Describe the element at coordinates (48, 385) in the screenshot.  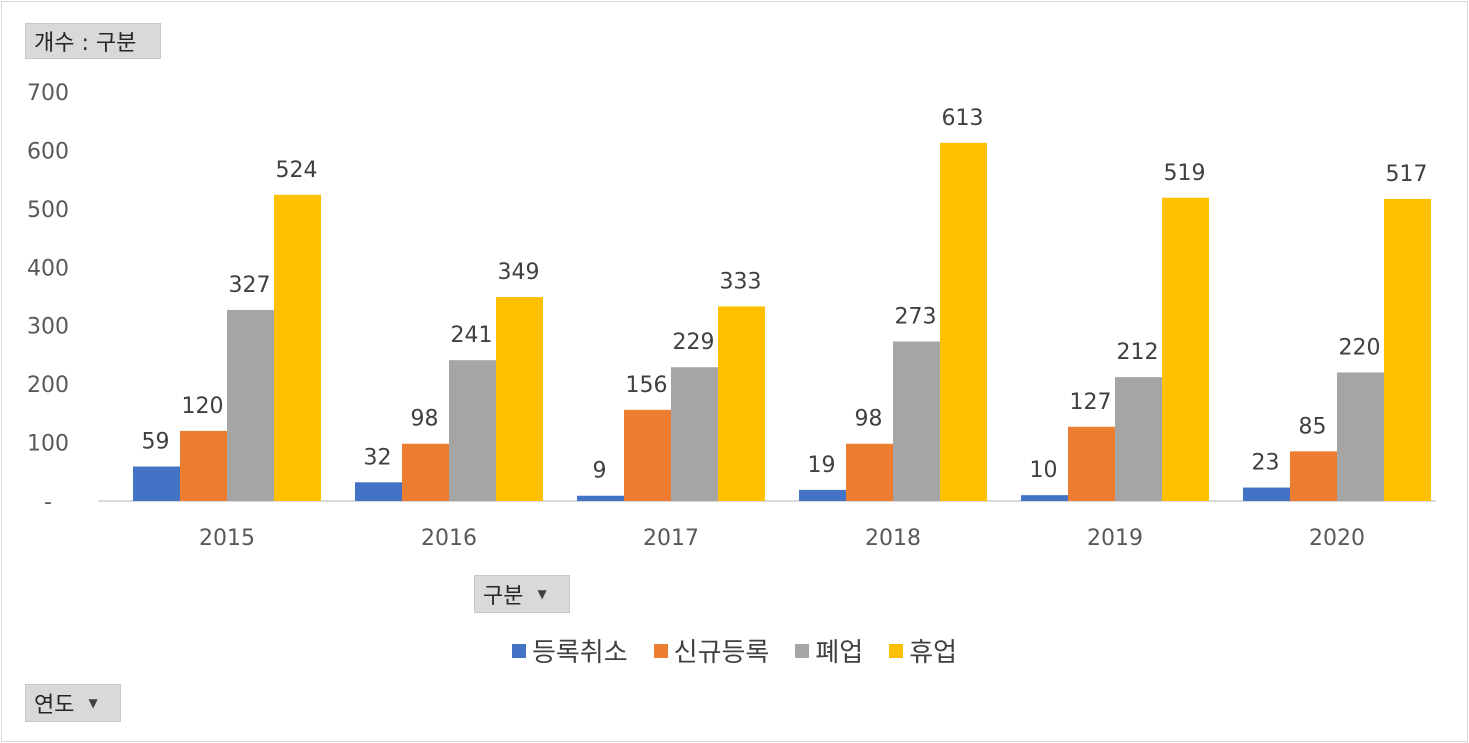
I see `y-tick-label: 200` at that location.